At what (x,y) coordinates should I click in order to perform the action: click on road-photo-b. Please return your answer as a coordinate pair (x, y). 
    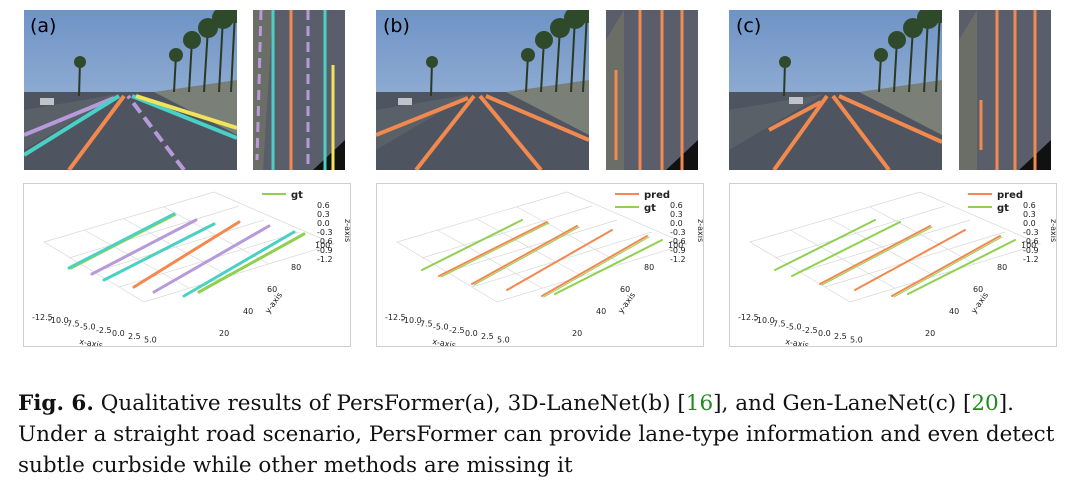
    Looking at the image, I should click on (482, 90).